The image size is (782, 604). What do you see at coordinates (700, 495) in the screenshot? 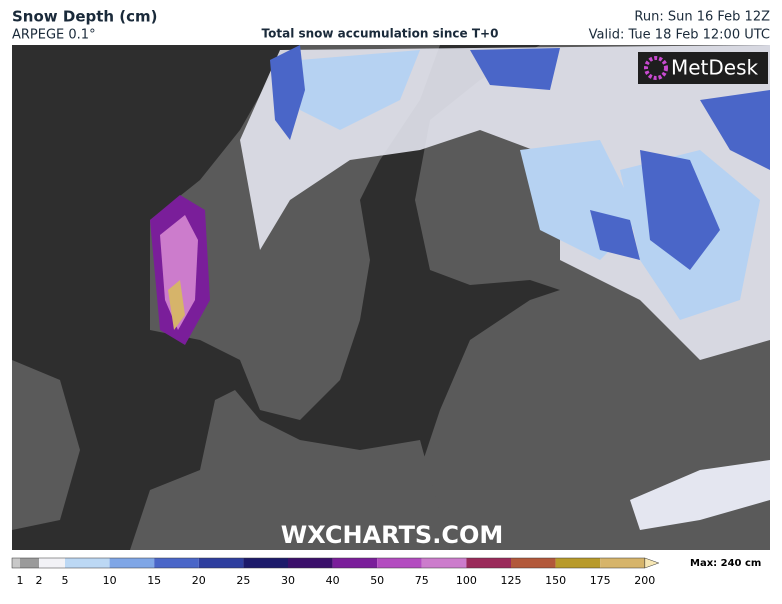
I see `snow-southeast` at bounding box center [700, 495].